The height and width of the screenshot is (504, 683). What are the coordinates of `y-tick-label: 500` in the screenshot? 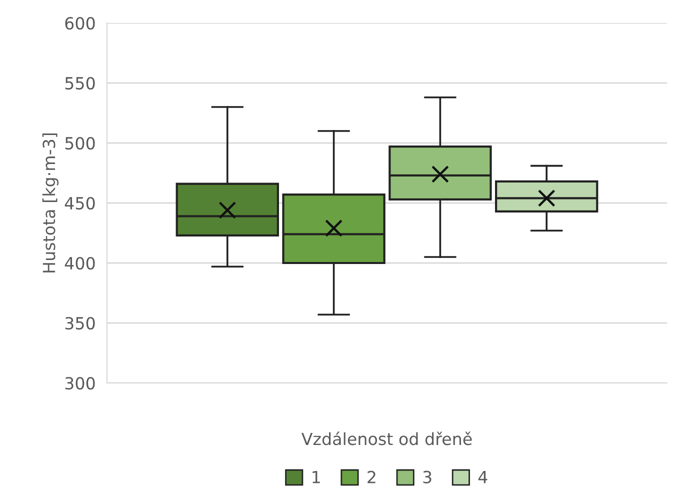 It's located at (80, 143).